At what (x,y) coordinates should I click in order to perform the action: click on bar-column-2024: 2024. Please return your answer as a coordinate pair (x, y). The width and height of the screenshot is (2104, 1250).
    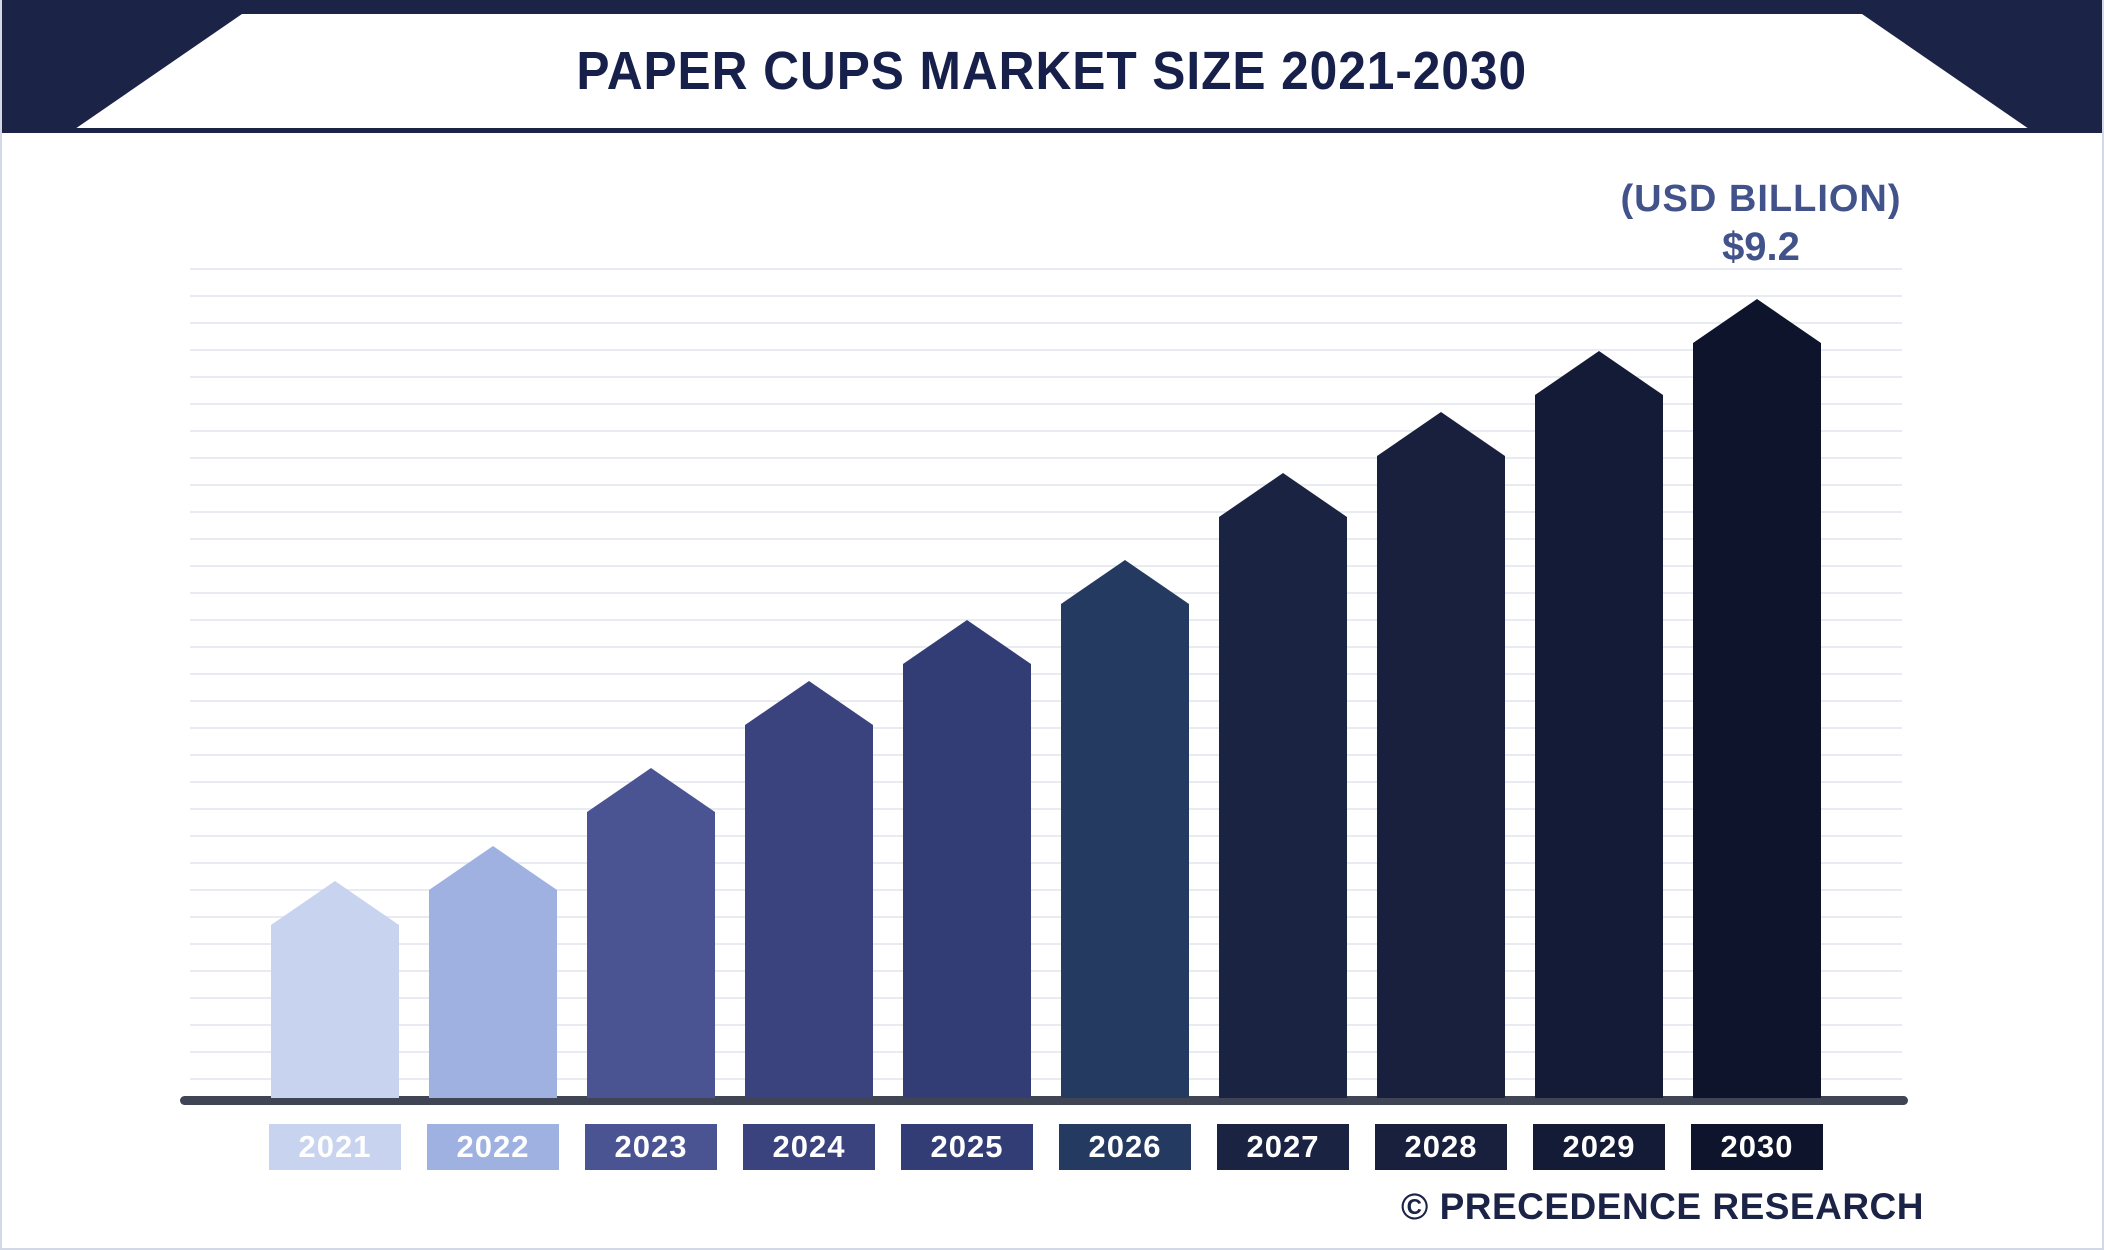
    Looking at the image, I should click on (809, 925).